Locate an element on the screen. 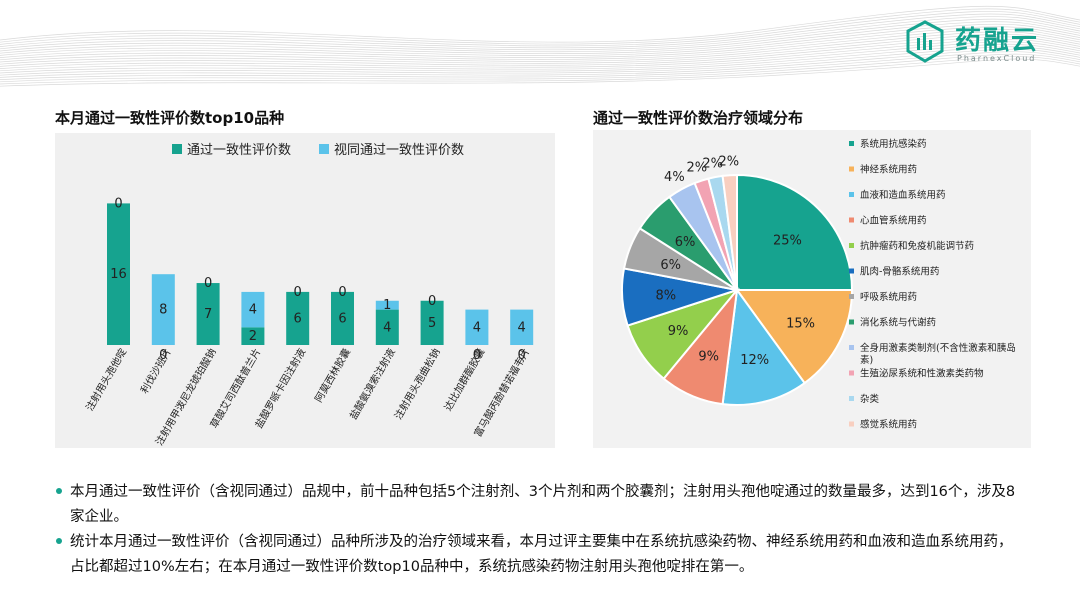 This screenshot has height=608, width=1080. legend-label: 肌肉-骨骼系统用药 is located at coordinates (899, 272).